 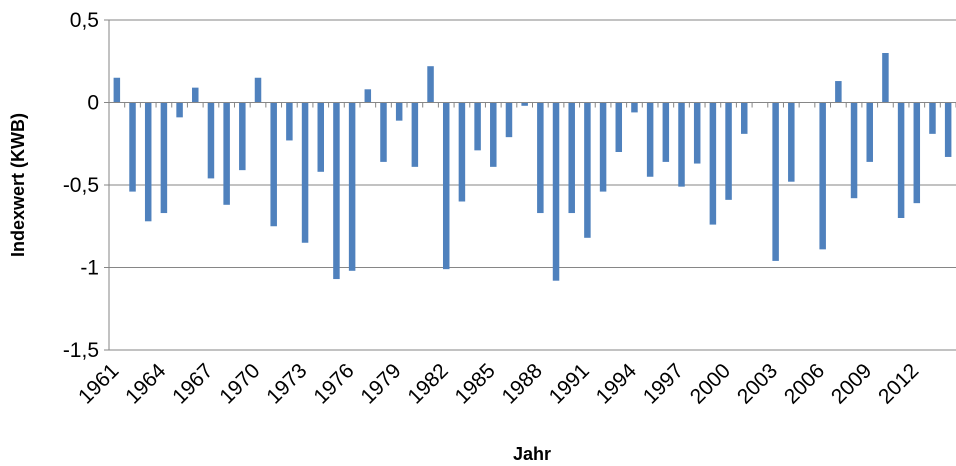 I want to click on bar-1998, so click(x=697, y=133).